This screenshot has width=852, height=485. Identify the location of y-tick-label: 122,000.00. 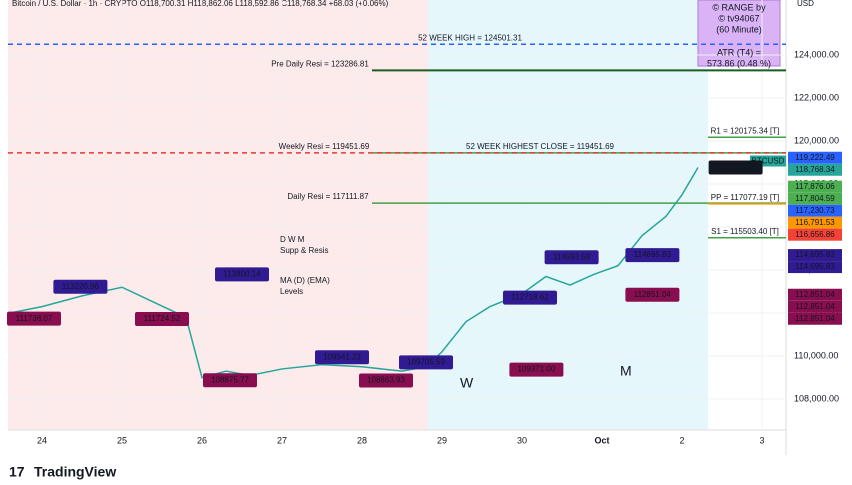
(816, 97).